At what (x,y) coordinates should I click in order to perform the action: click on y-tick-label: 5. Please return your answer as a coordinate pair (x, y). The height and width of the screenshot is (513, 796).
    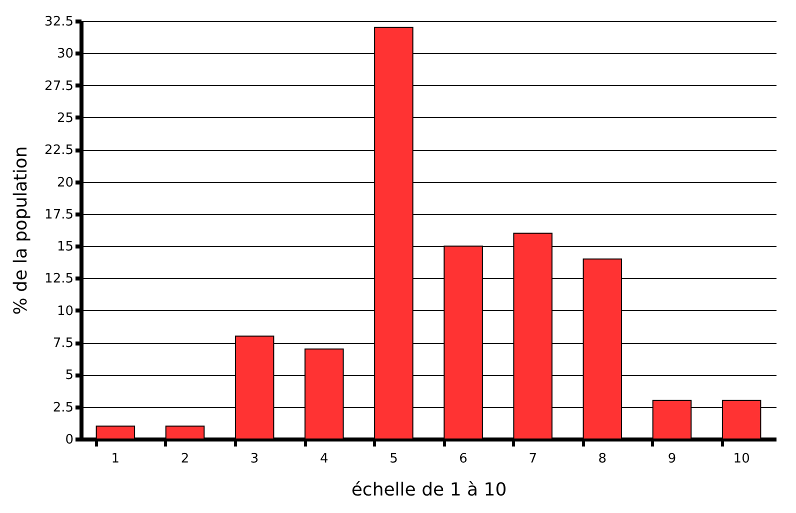
    Looking at the image, I should click on (69, 376).